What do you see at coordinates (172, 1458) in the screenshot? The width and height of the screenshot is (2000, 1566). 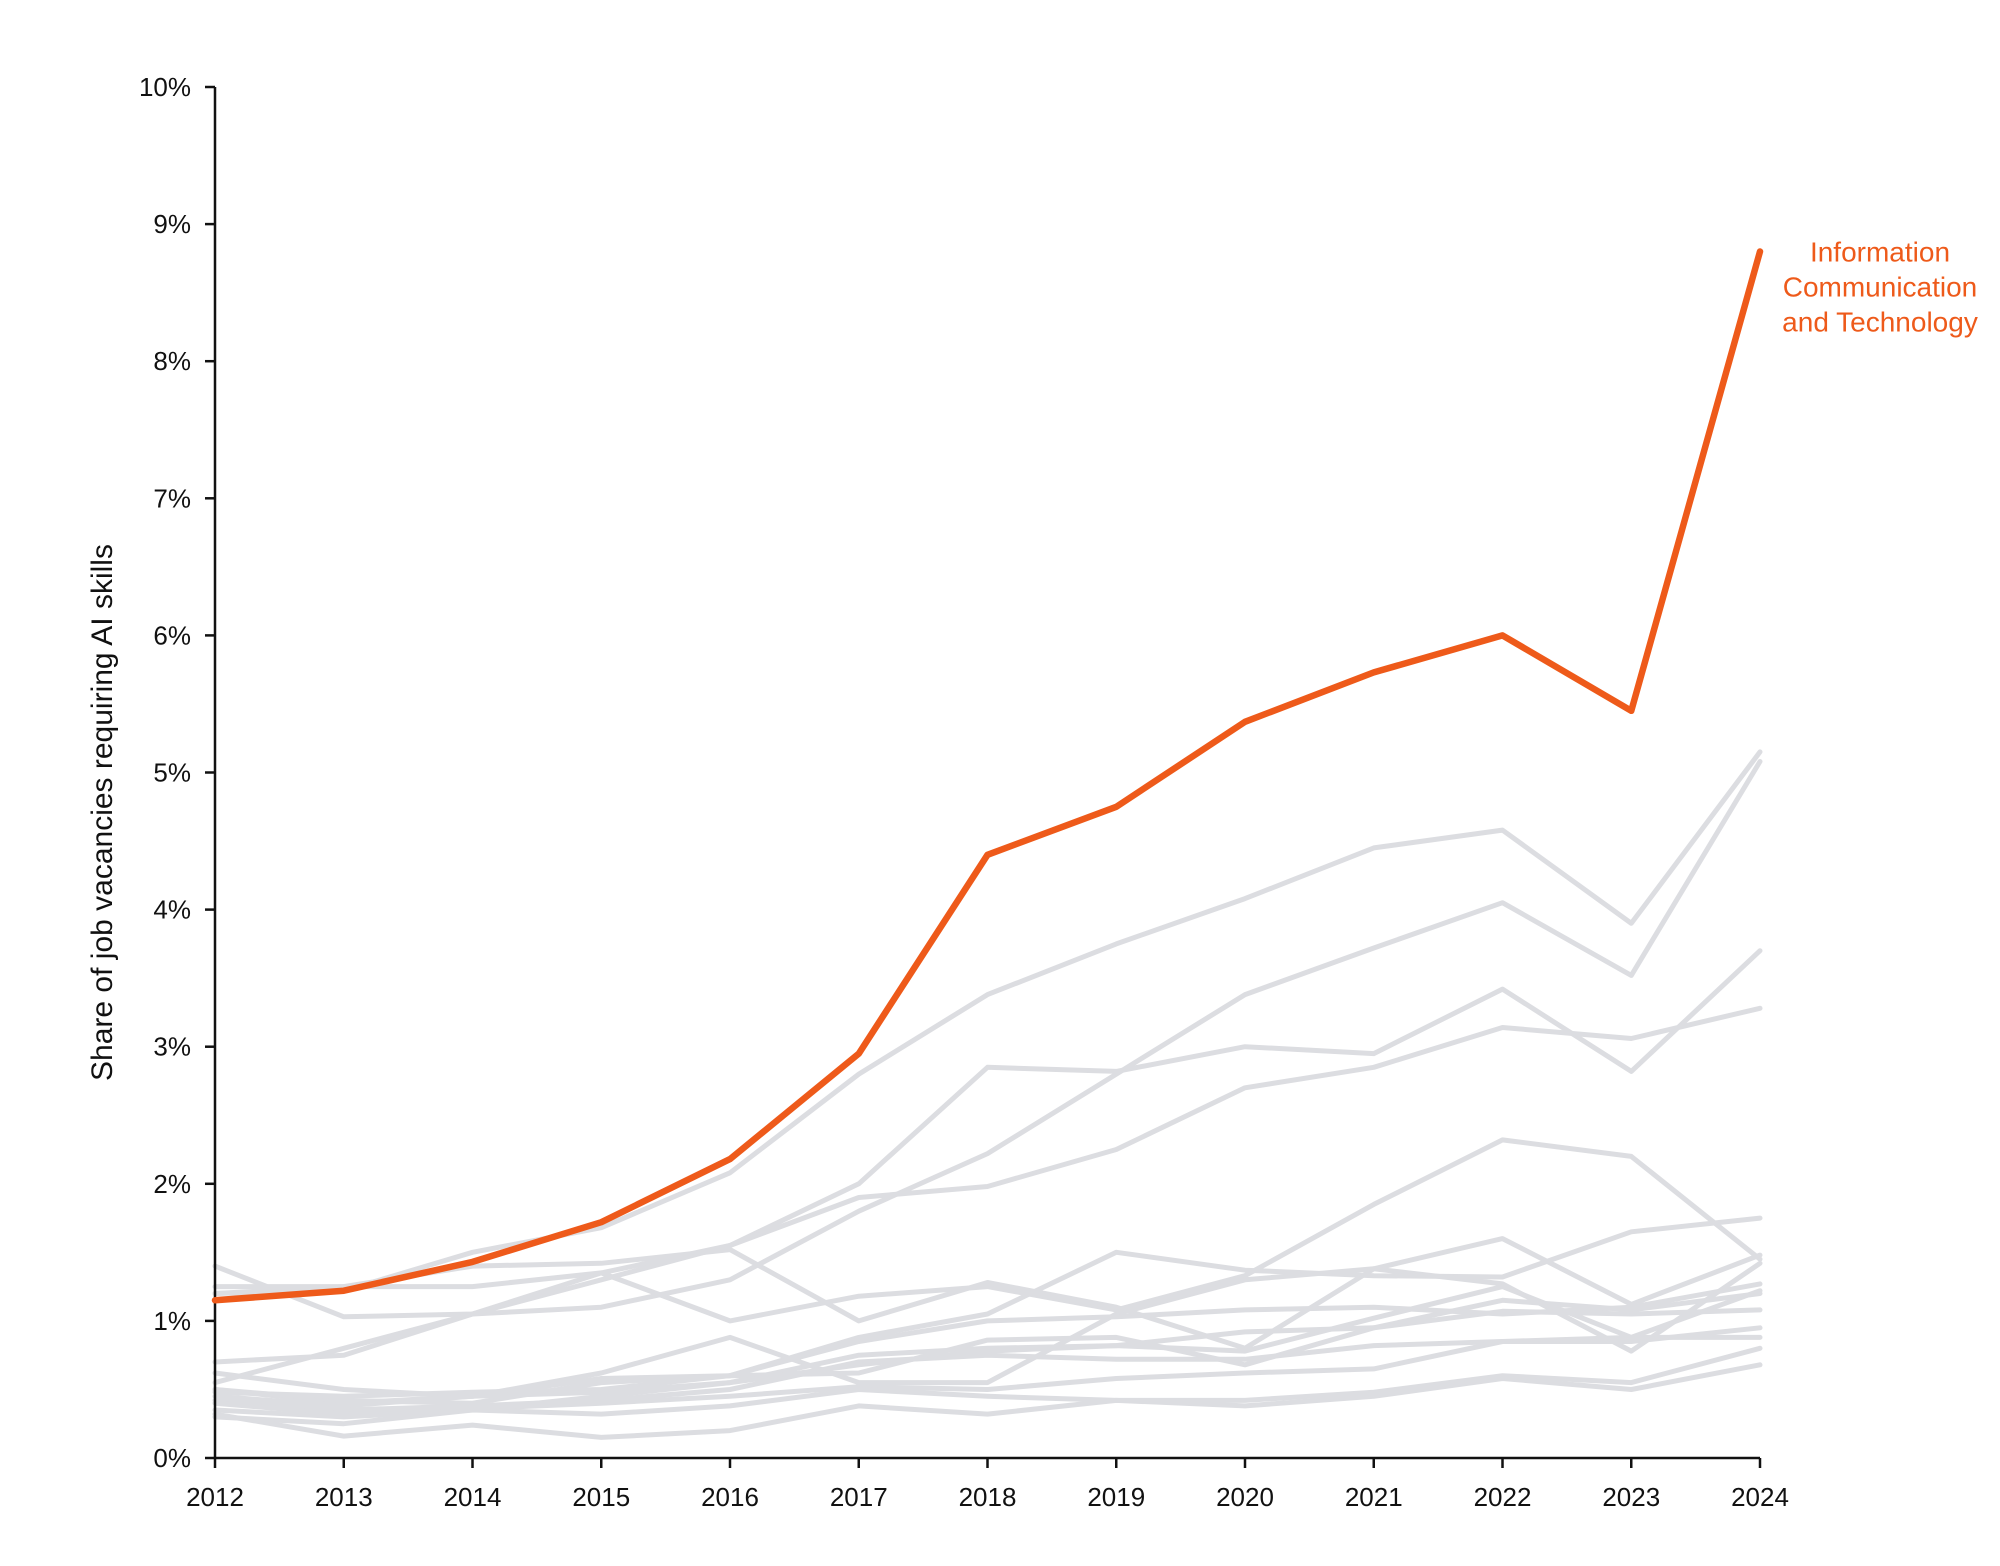 I see `y-tick-label: 0%` at bounding box center [172, 1458].